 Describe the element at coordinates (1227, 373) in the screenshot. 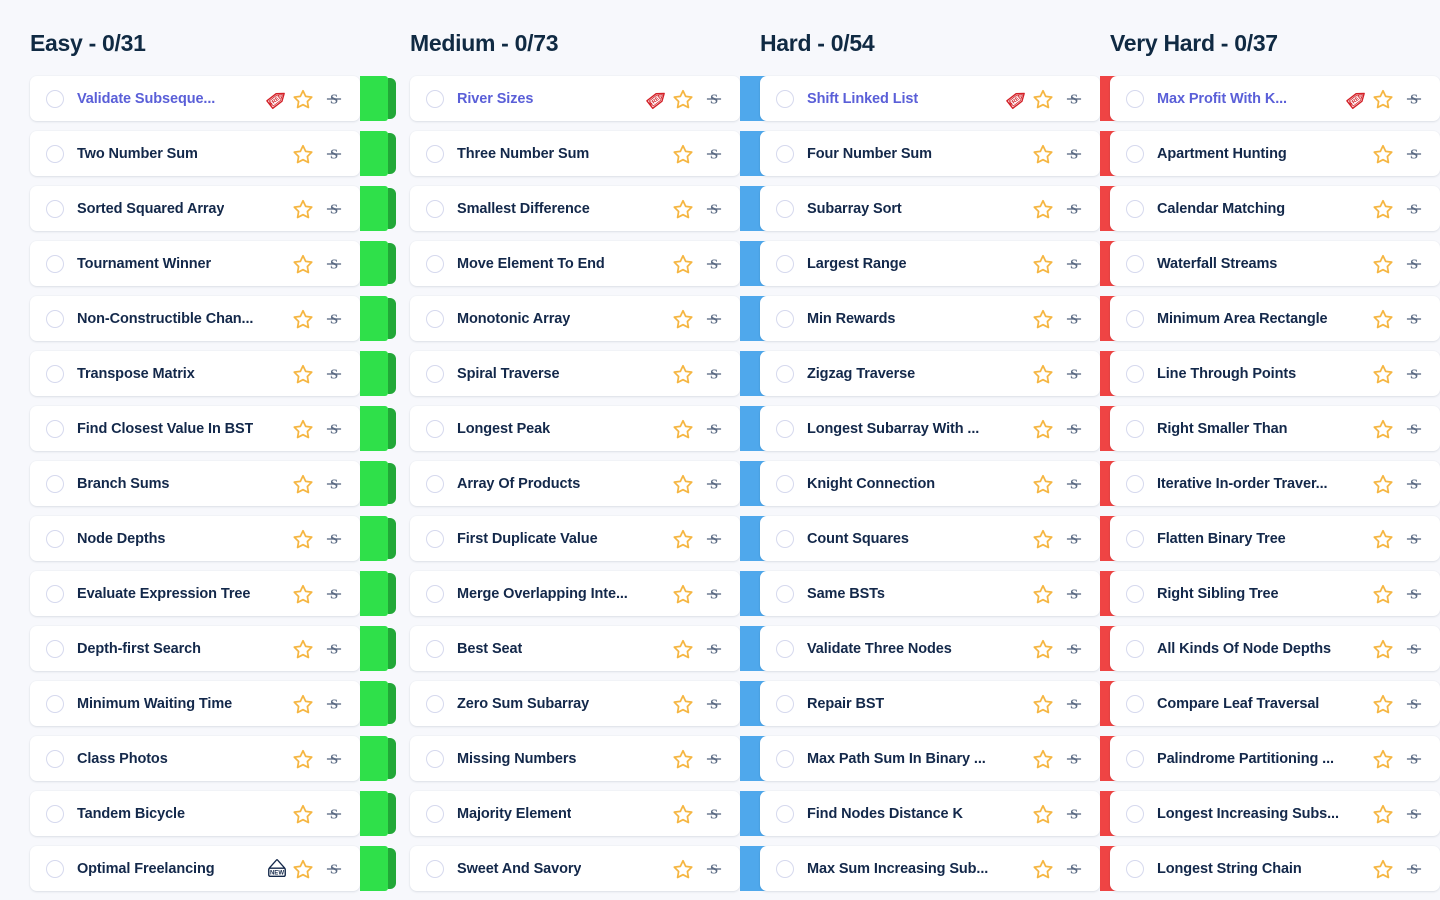

I see `question-title: Line Through Points` at that location.